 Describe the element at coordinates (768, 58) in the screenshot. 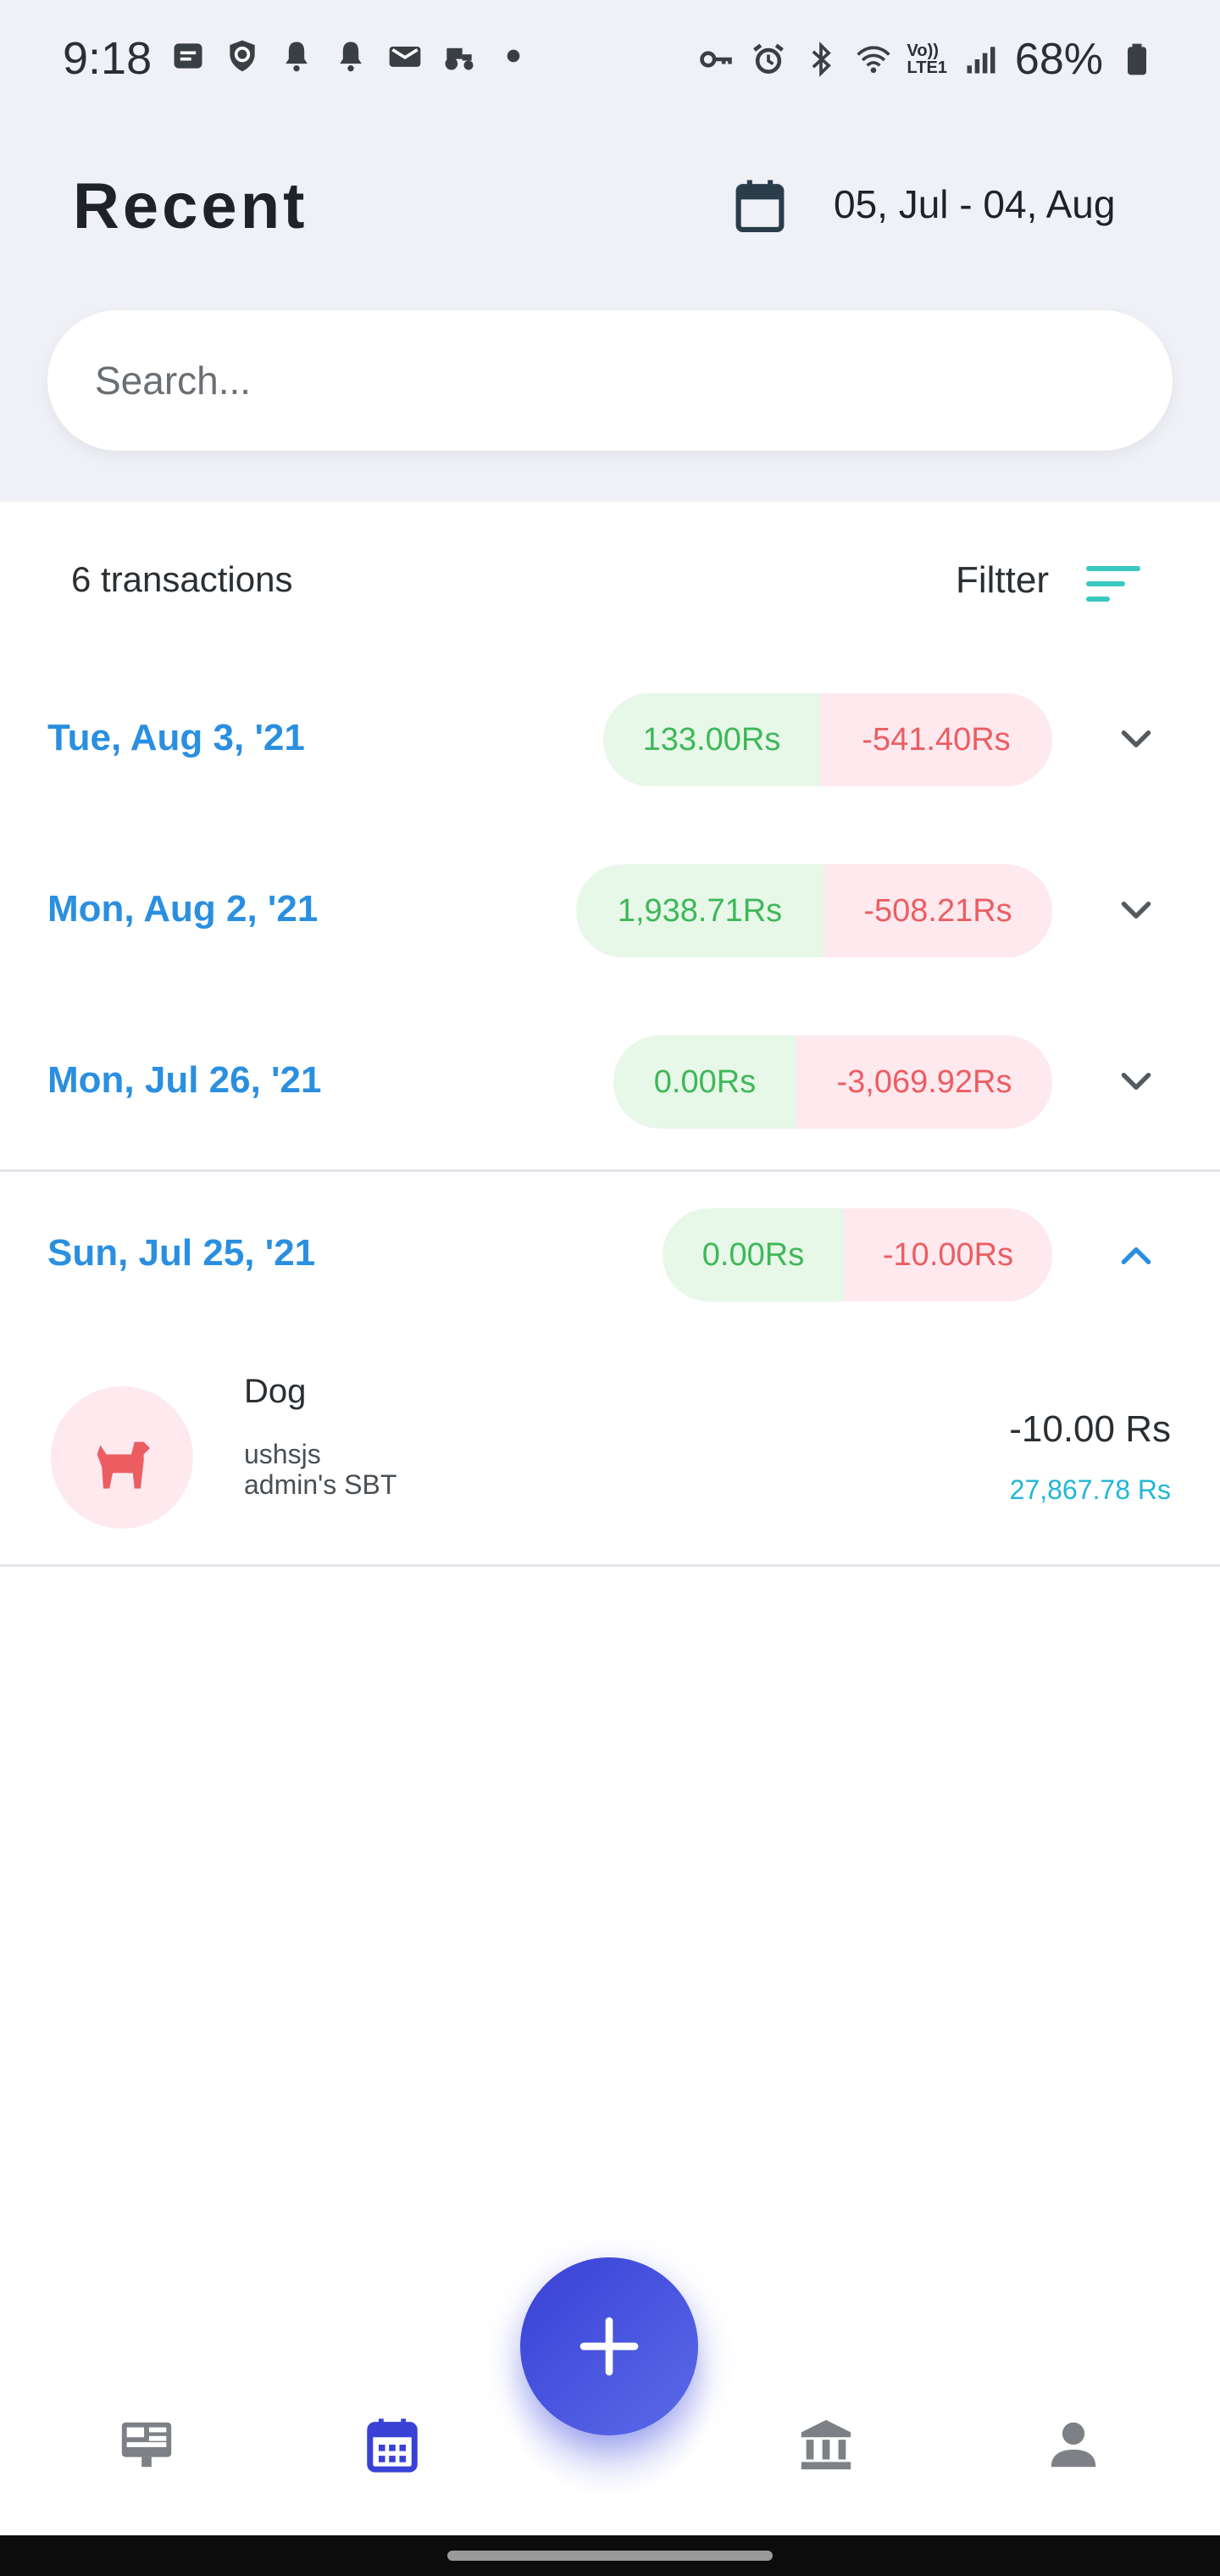

I see `alarm-icon` at that location.